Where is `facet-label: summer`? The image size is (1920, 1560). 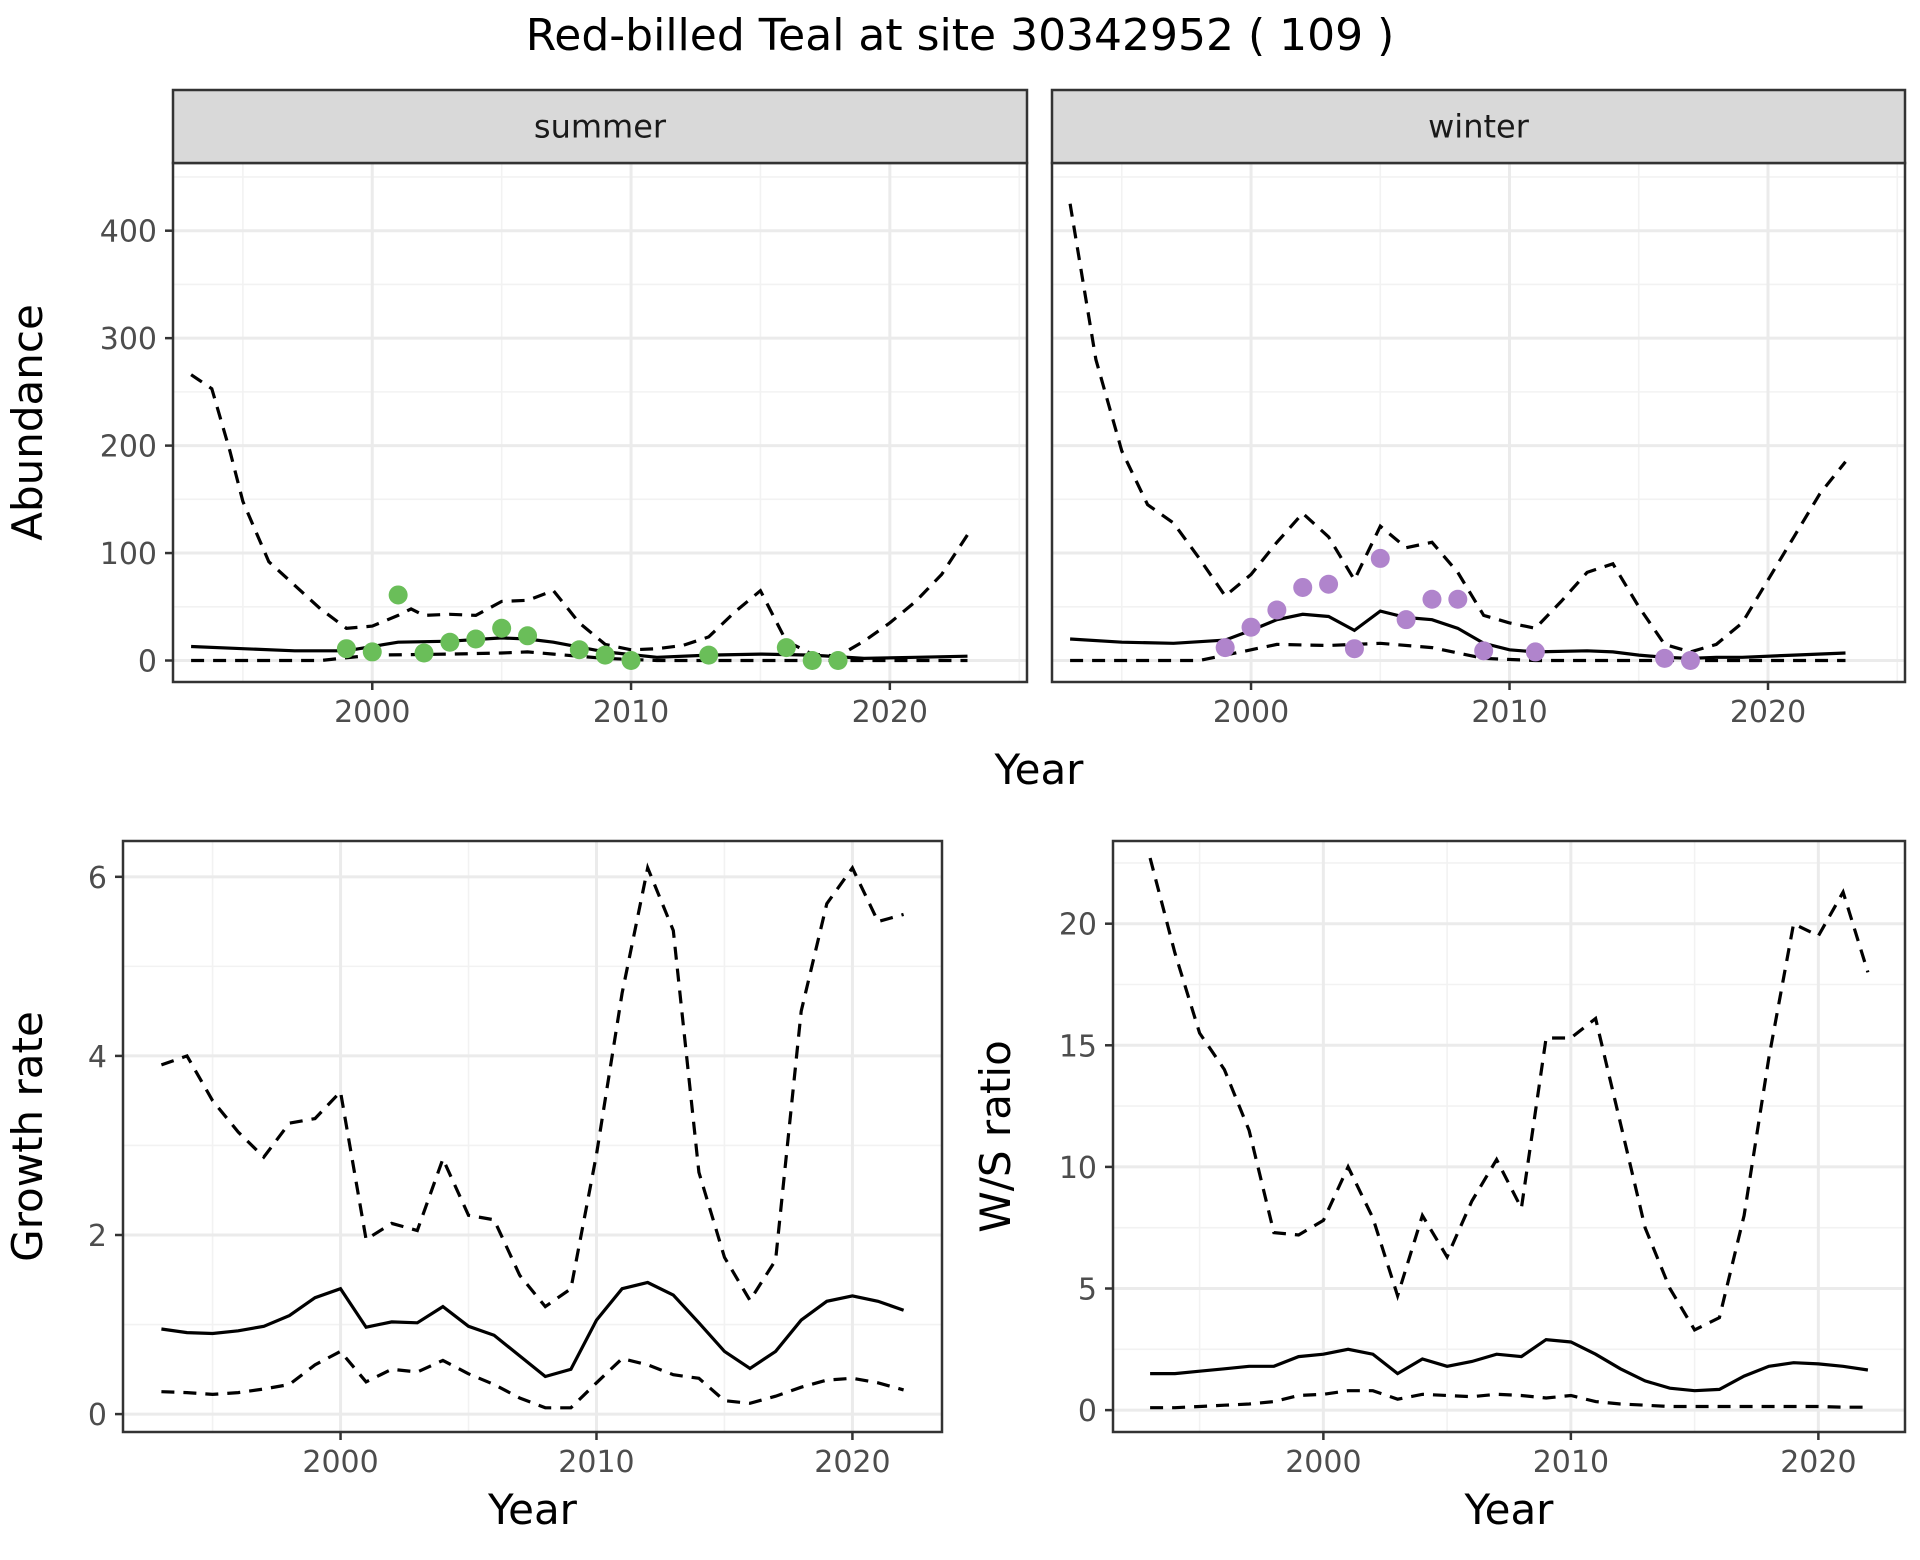
facet-label: summer is located at coordinates (600, 127).